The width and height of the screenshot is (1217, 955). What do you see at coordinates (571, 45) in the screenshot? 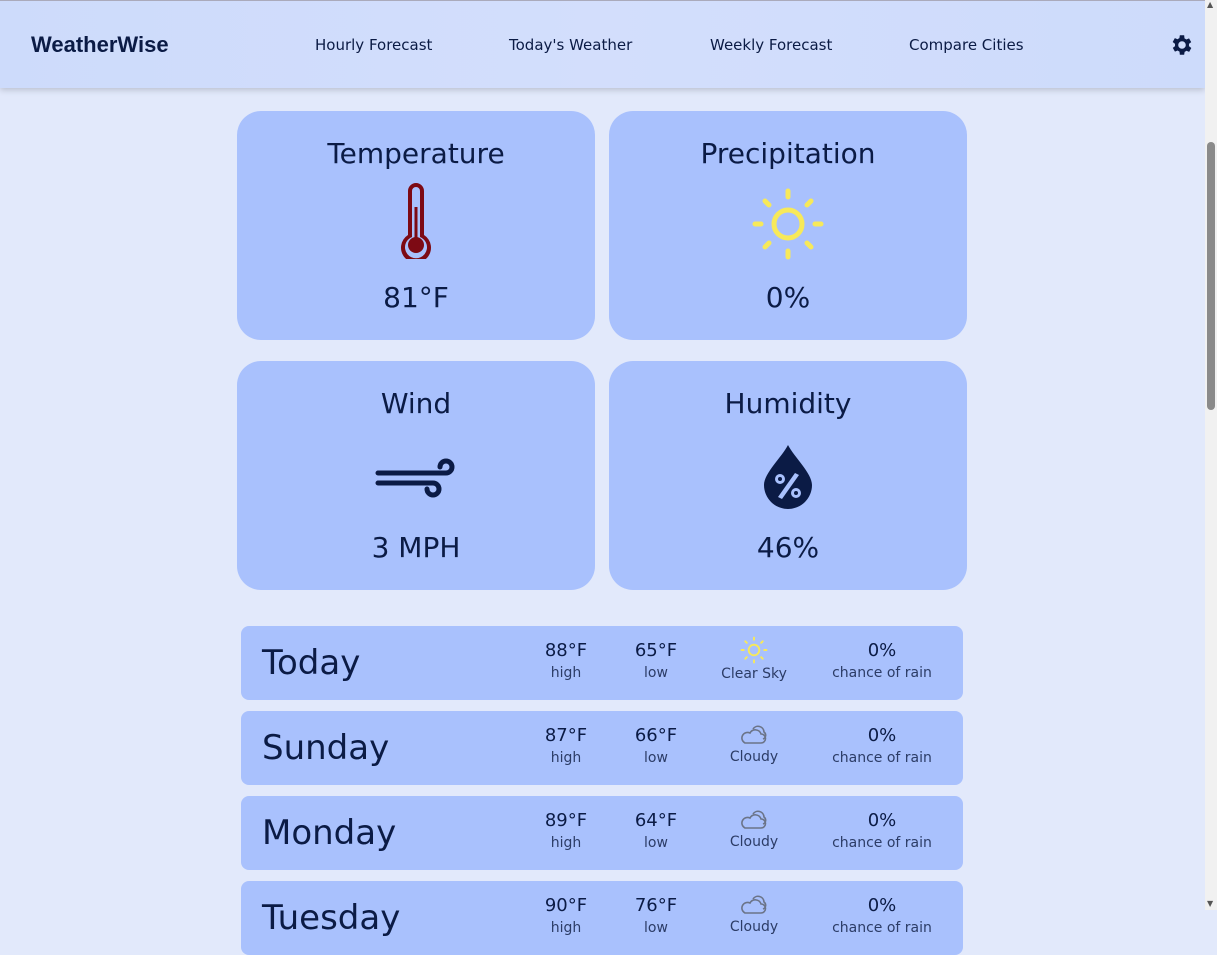
I see `nav-todays-weather: Today's Weather` at bounding box center [571, 45].